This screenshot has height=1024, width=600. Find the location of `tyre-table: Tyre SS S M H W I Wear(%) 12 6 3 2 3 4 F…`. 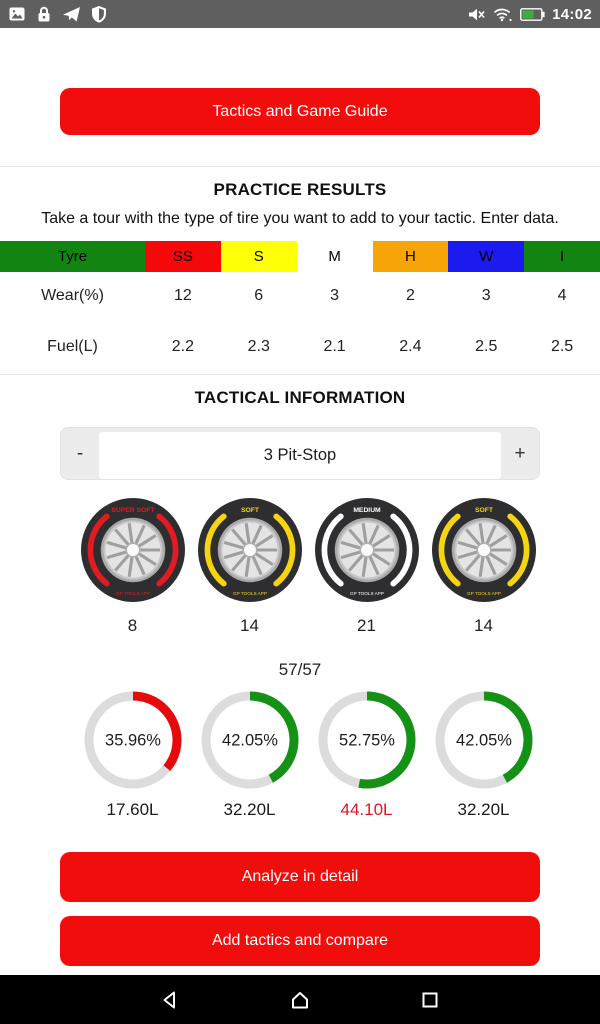

tyre-table: Tyre SS S M H W I Wear(%) 12 6 3 2 3 4 F… is located at coordinates (300, 307).